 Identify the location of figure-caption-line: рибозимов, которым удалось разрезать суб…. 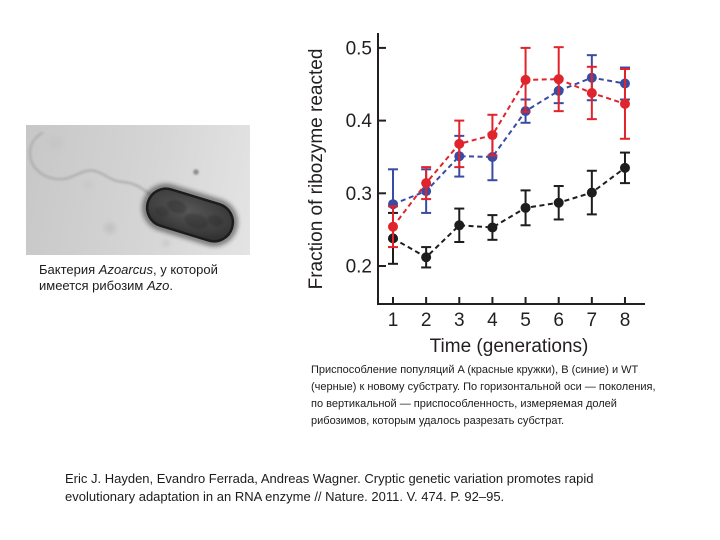
(438, 421).